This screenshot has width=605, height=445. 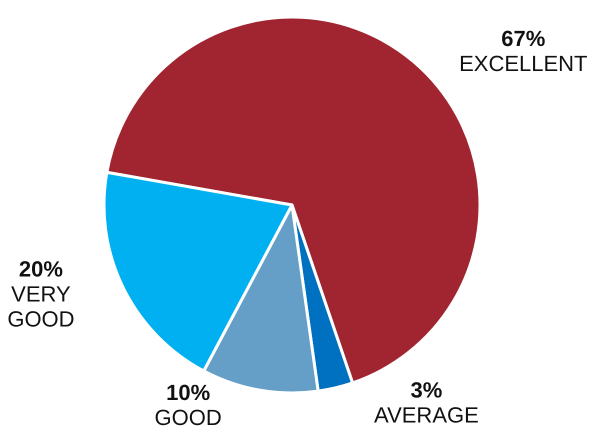 What do you see at coordinates (523, 38) in the screenshot?
I see `data-label: 67%` at bounding box center [523, 38].